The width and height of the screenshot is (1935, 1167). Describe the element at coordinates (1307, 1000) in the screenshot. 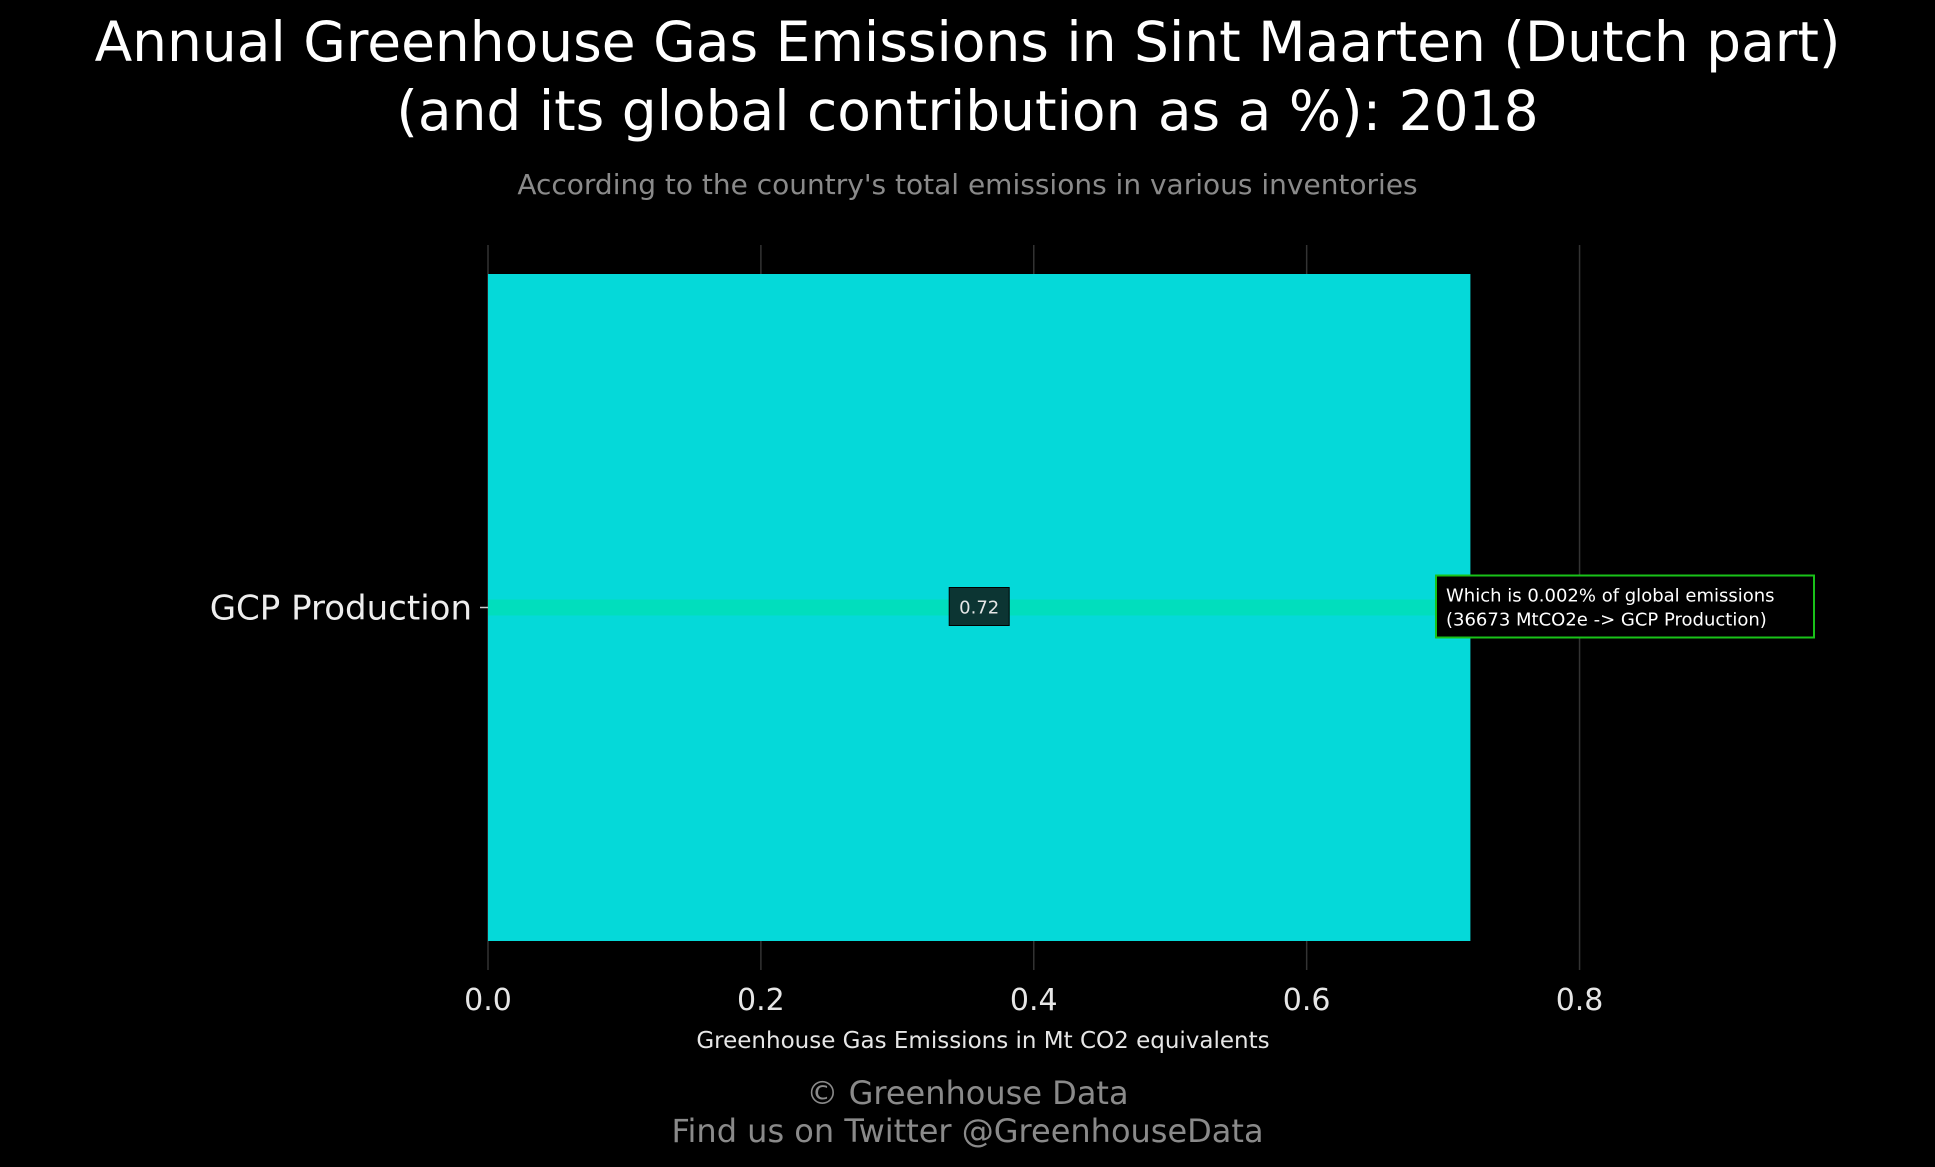

I see `x-tick-label: 0.6` at that location.